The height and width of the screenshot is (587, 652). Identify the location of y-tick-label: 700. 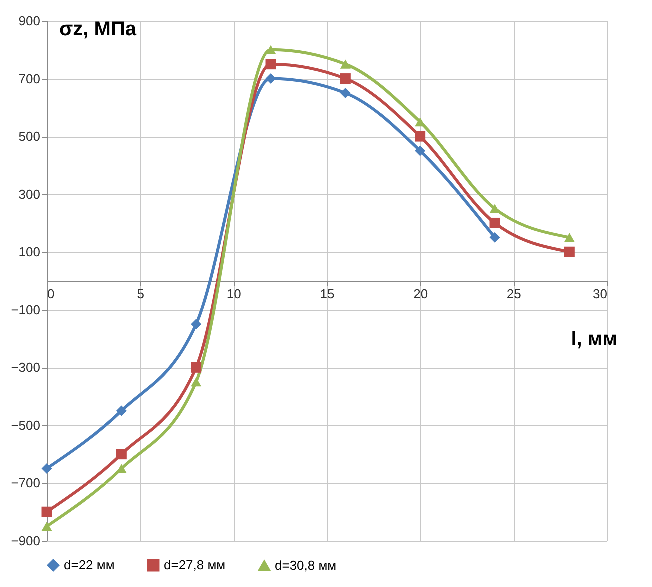
(29, 78).